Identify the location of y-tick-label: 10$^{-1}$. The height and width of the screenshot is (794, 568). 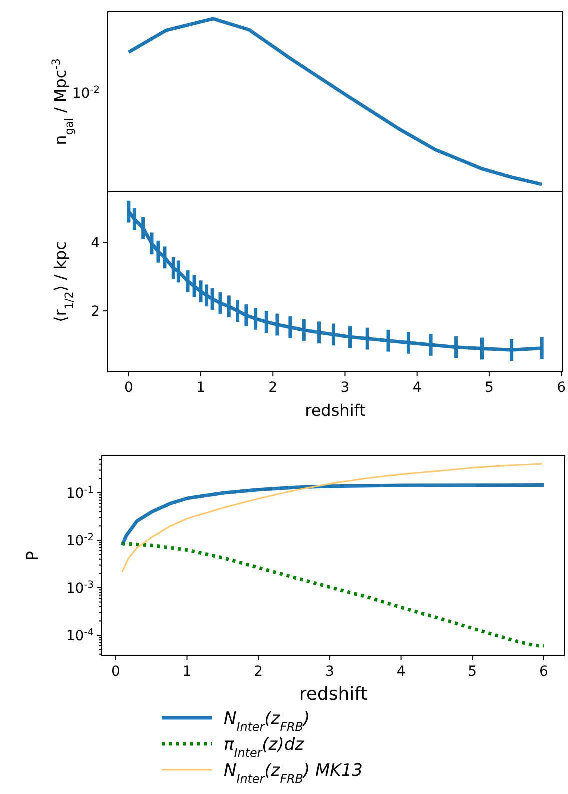
(80, 493).